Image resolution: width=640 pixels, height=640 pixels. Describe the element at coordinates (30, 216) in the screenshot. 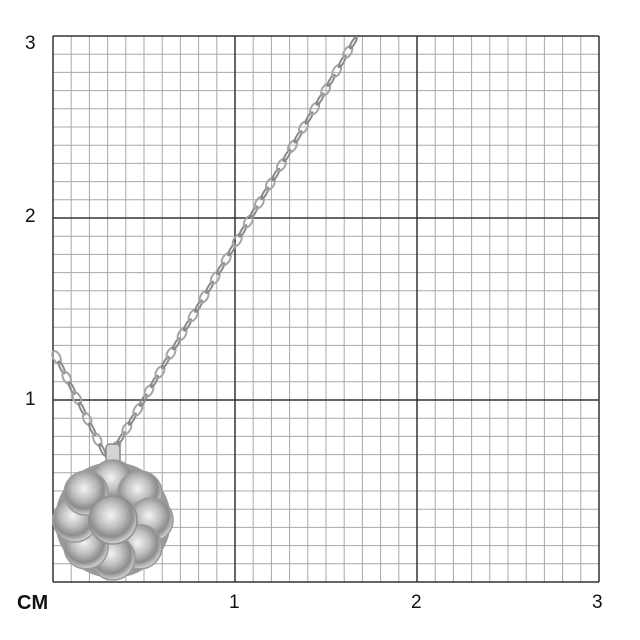

I see `y-tick-2: 2` at that location.